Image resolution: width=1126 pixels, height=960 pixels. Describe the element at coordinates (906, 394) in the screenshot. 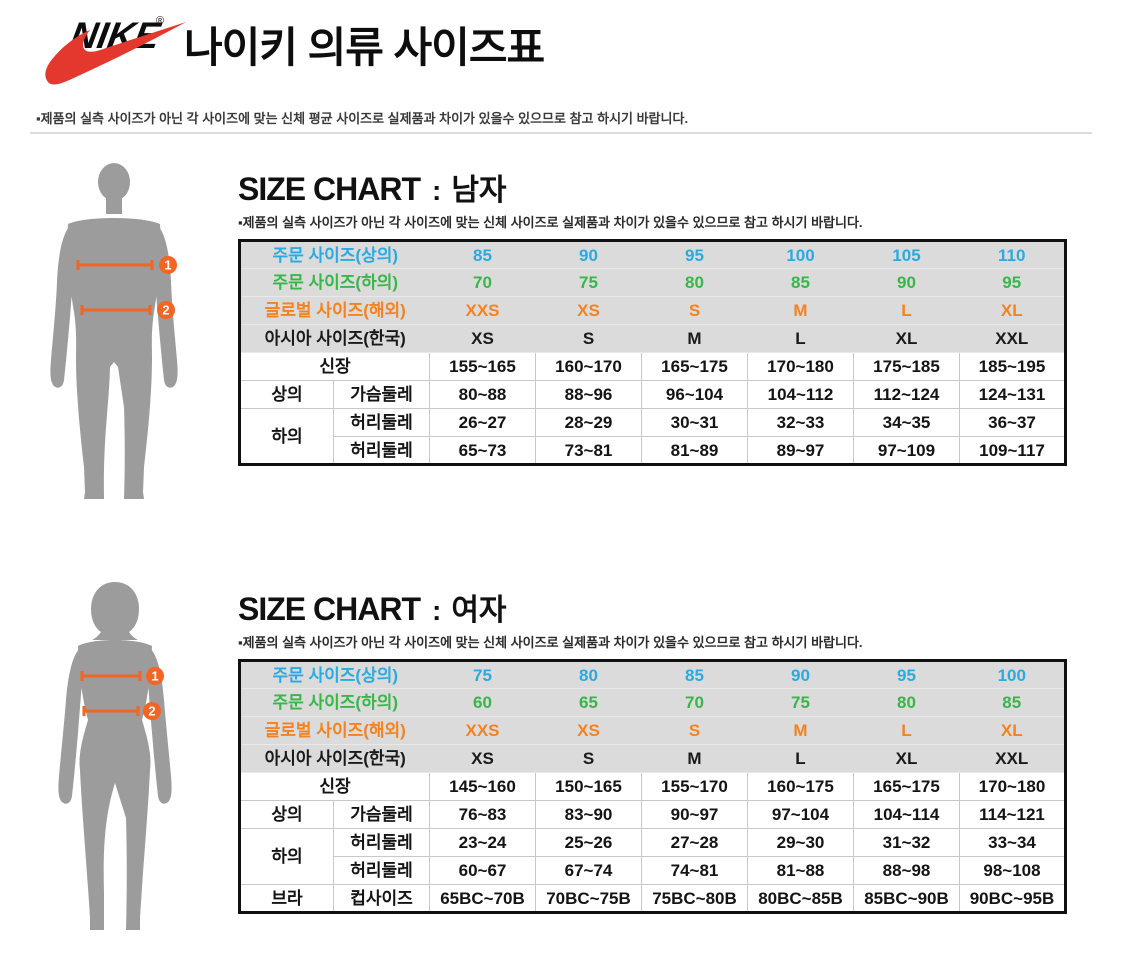

I see `measurement-value: 112~124` at that location.